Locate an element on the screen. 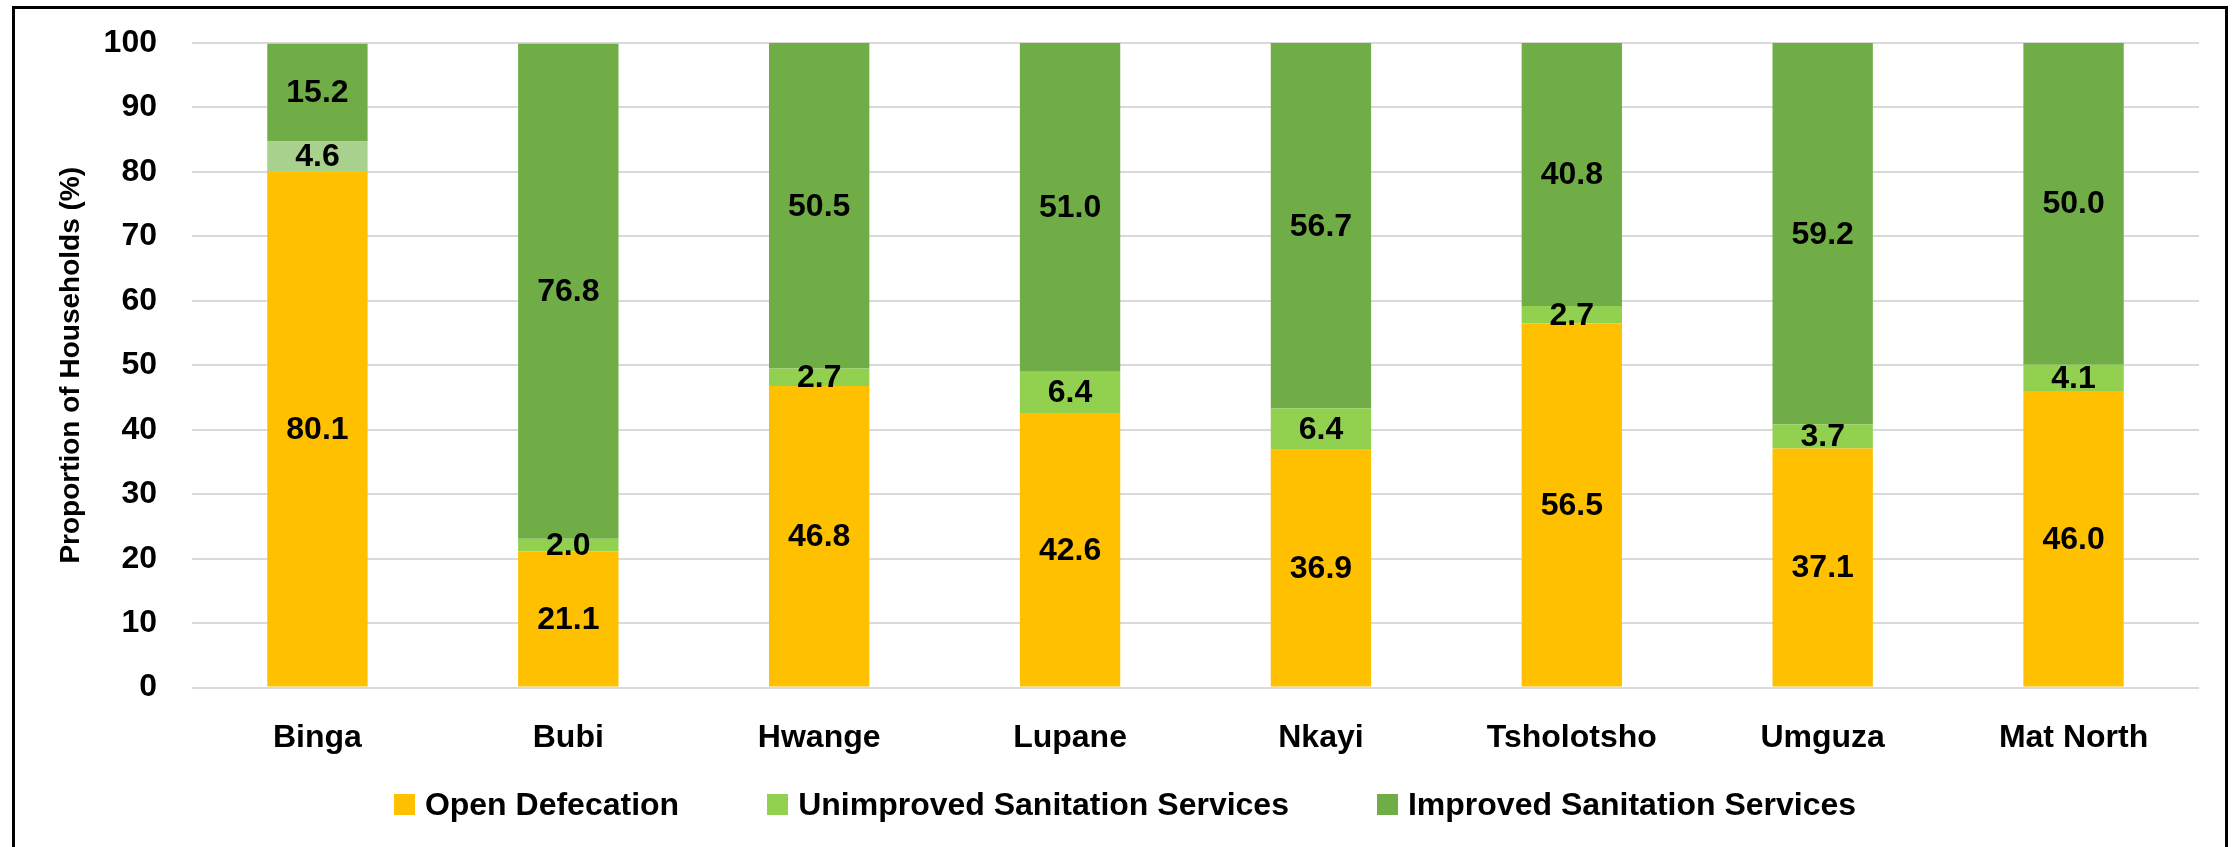 The width and height of the screenshot is (2233, 847). data-label: 42.6 is located at coordinates (1070, 548).